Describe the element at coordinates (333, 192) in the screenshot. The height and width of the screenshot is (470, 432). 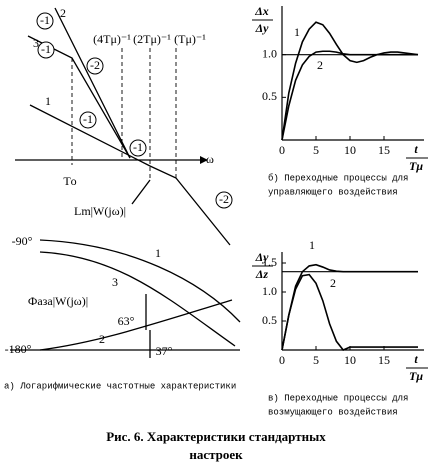
I see `chart-caption: управляющего воздействия` at that location.